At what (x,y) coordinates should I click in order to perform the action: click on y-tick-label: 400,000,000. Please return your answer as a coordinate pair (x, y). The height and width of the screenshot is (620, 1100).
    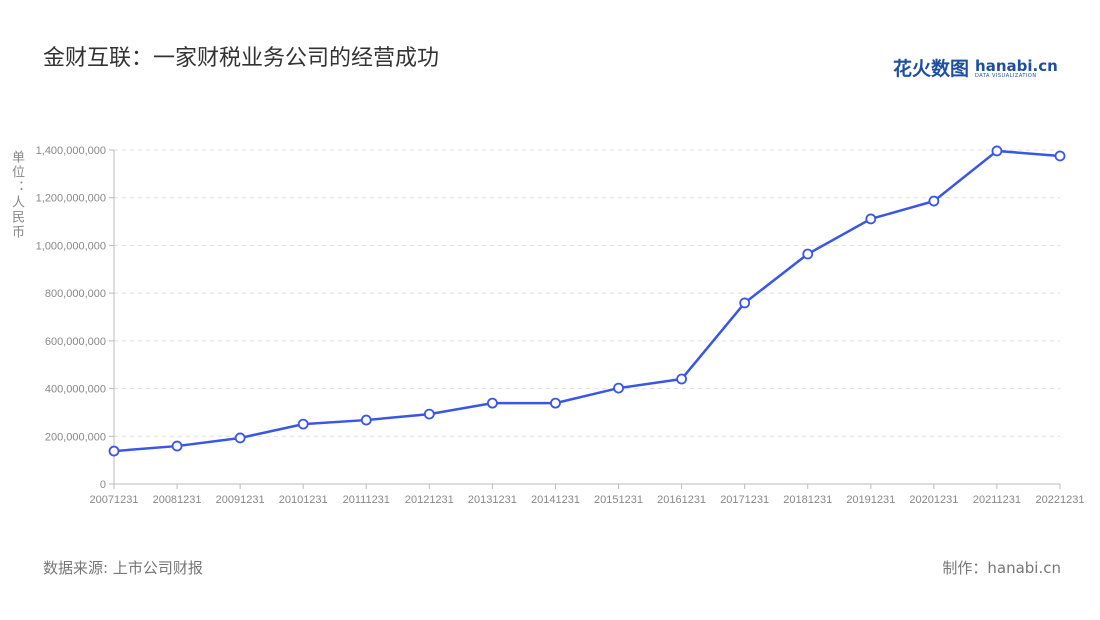
    Looking at the image, I should click on (75, 390).